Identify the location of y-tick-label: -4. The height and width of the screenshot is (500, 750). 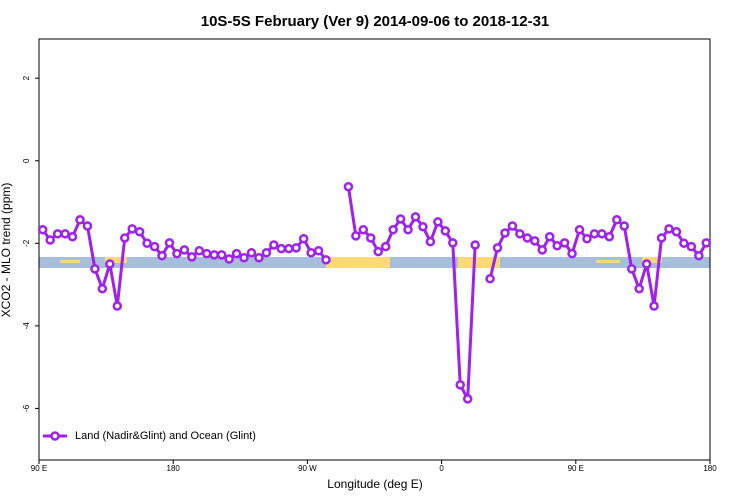
(26, 326).